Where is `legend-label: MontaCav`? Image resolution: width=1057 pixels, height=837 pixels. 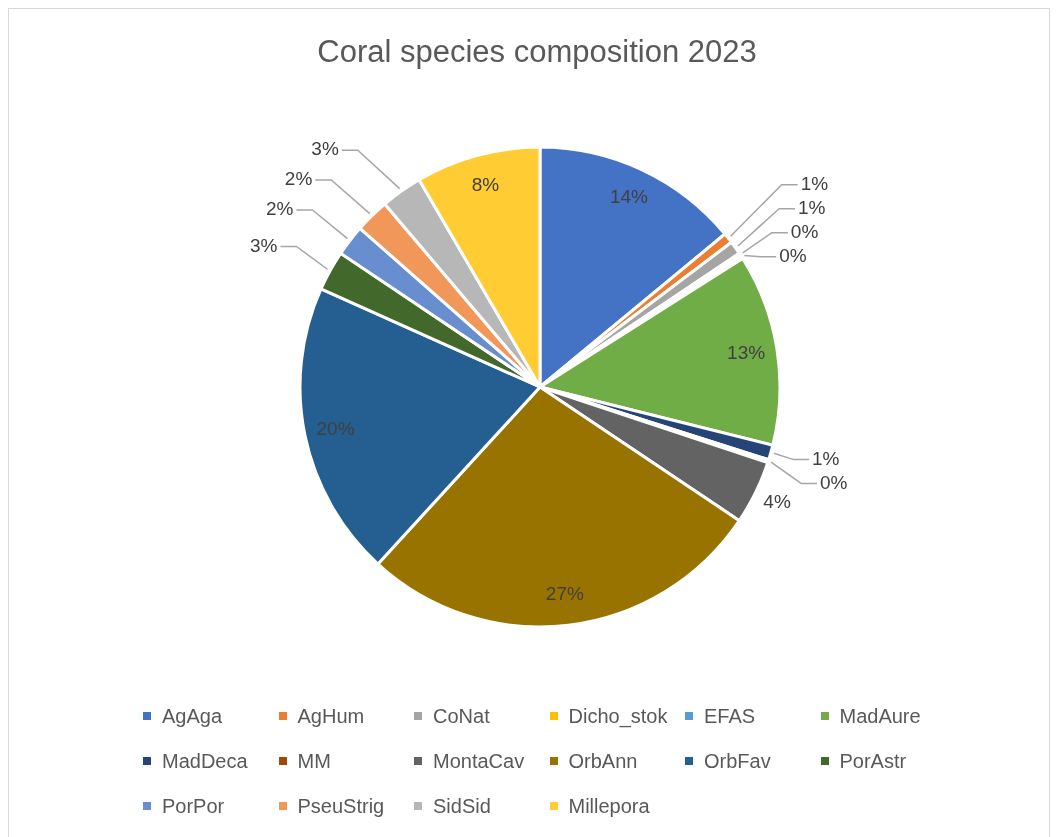
legend-label: MontaCav is located at coordinates (479, 760).